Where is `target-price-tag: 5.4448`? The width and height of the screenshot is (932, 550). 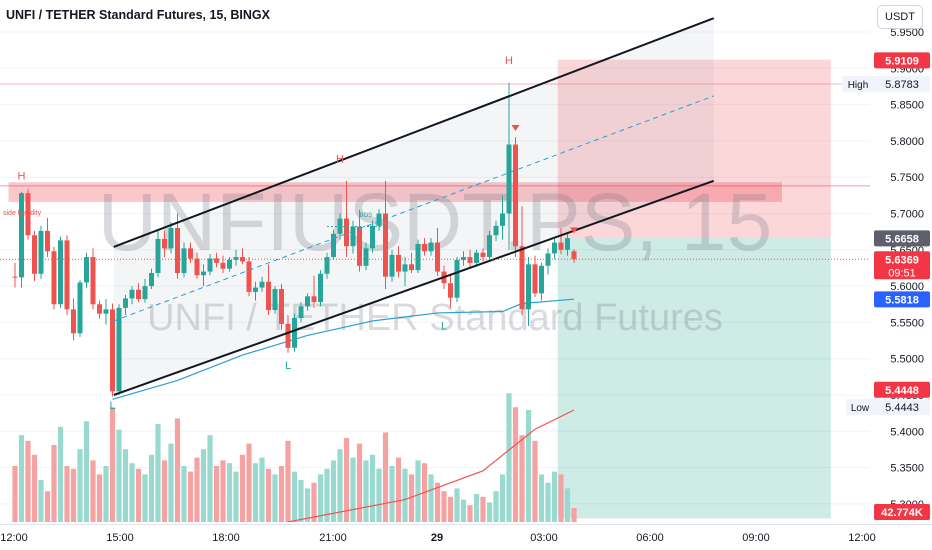 target-price-tag: 5.4448 is located at coordinates (902, 389).